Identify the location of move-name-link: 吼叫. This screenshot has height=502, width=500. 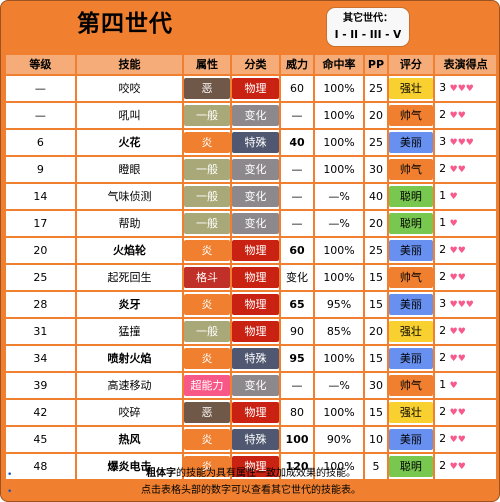
(129, 115).